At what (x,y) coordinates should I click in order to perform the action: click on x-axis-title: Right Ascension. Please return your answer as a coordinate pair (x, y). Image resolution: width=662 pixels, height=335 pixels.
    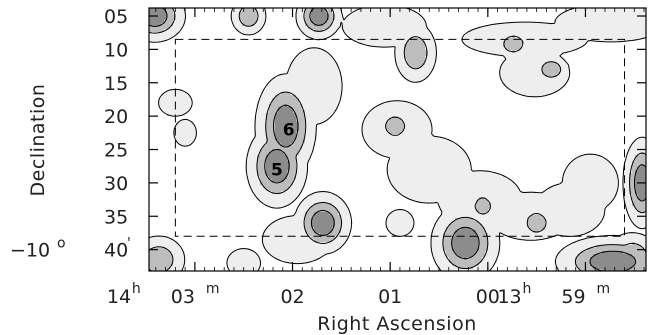
    Looking at the image, I should click on (397, 324).